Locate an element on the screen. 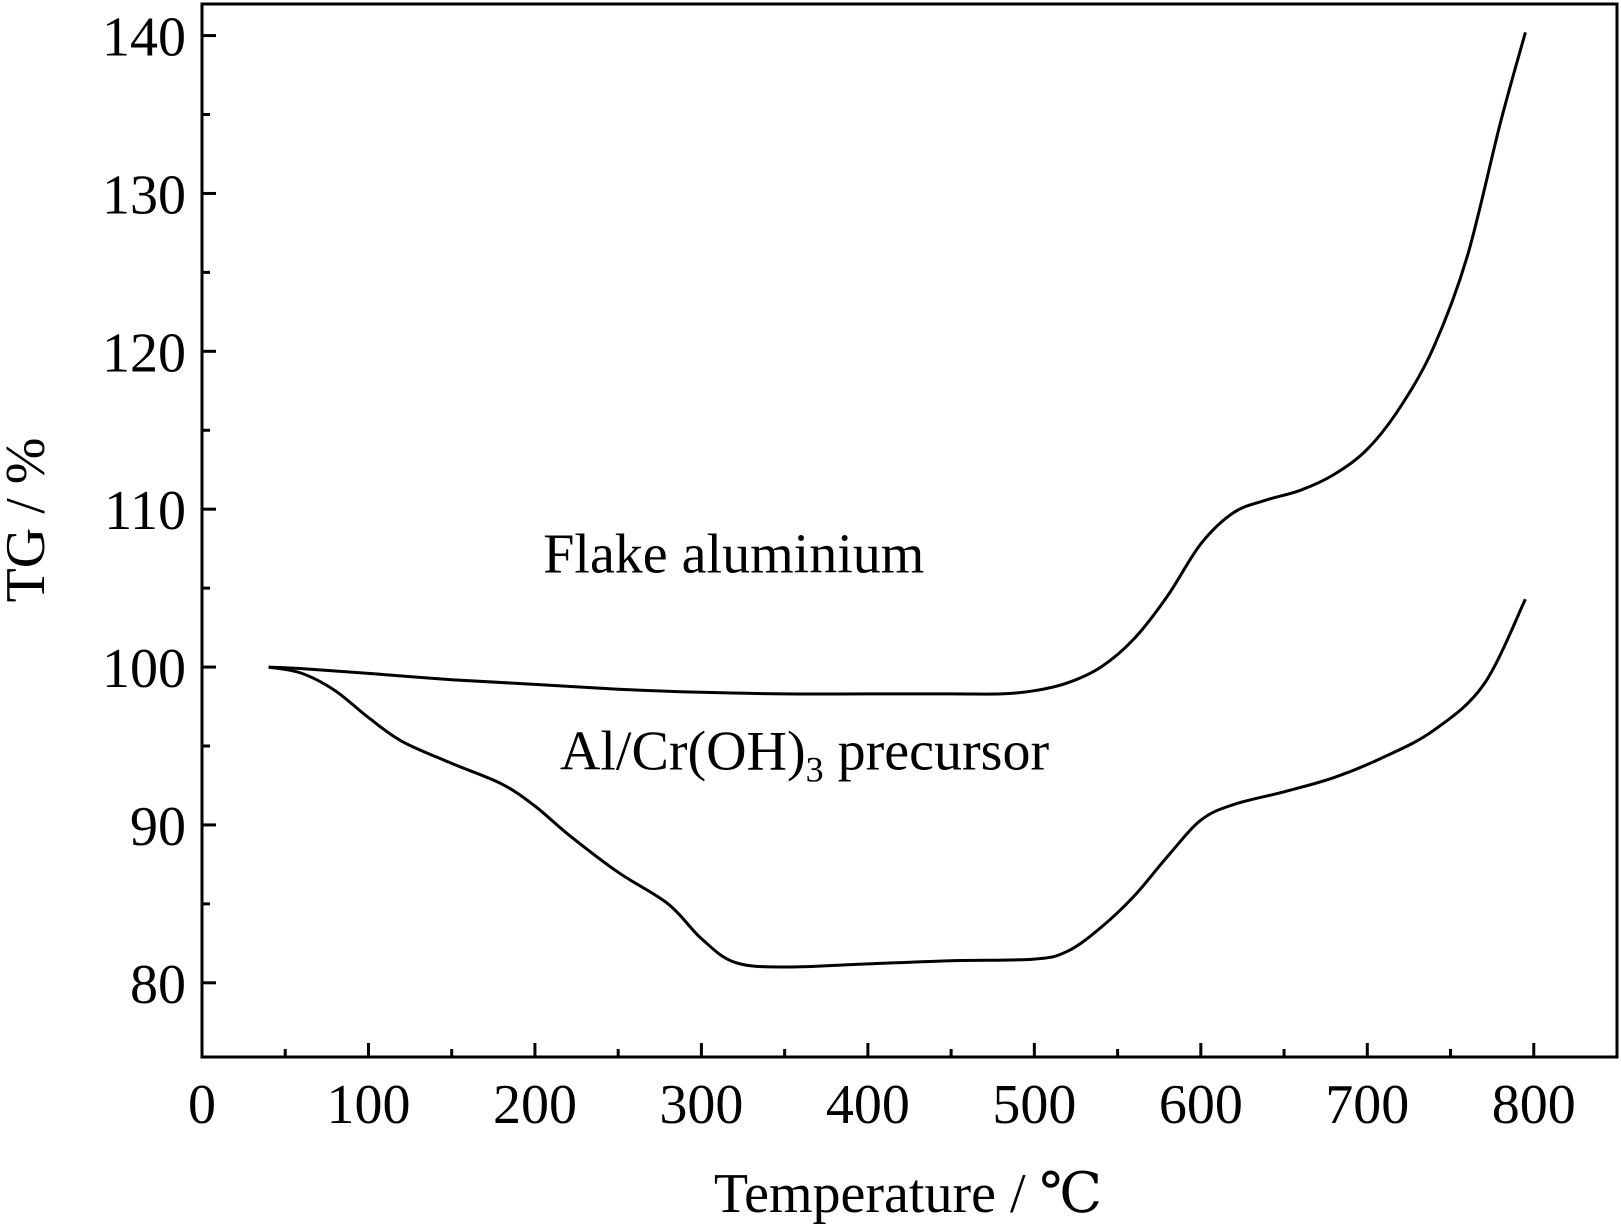 Image resolution: width=1621 pixels, height=1224 pixels. y-axis-label: TG / % is located at coordinates (28, 520).